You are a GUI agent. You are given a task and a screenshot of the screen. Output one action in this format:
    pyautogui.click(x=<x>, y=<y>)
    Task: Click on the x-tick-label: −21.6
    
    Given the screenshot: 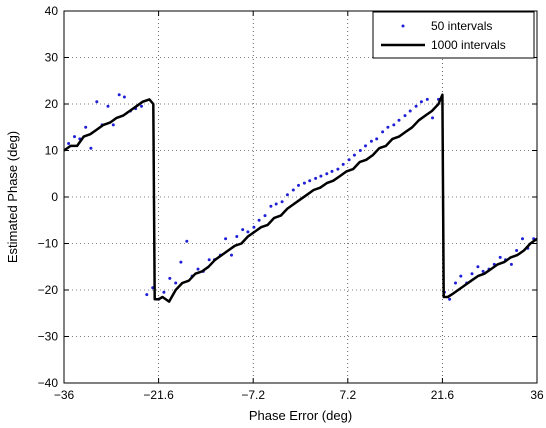 What is the action you would take?
    pyautogui.click(x=158, y=395)
    